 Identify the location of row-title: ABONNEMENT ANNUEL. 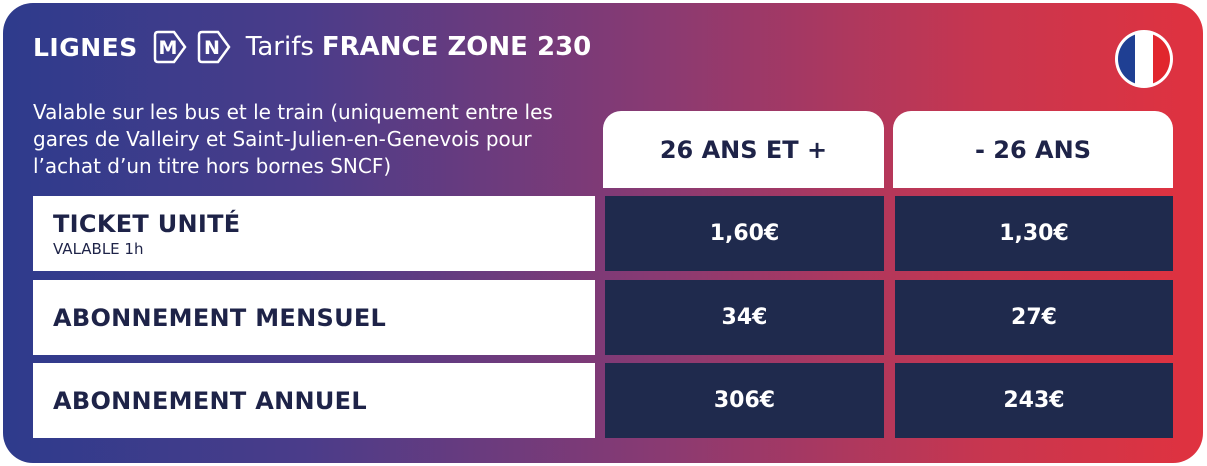
(210, 400).